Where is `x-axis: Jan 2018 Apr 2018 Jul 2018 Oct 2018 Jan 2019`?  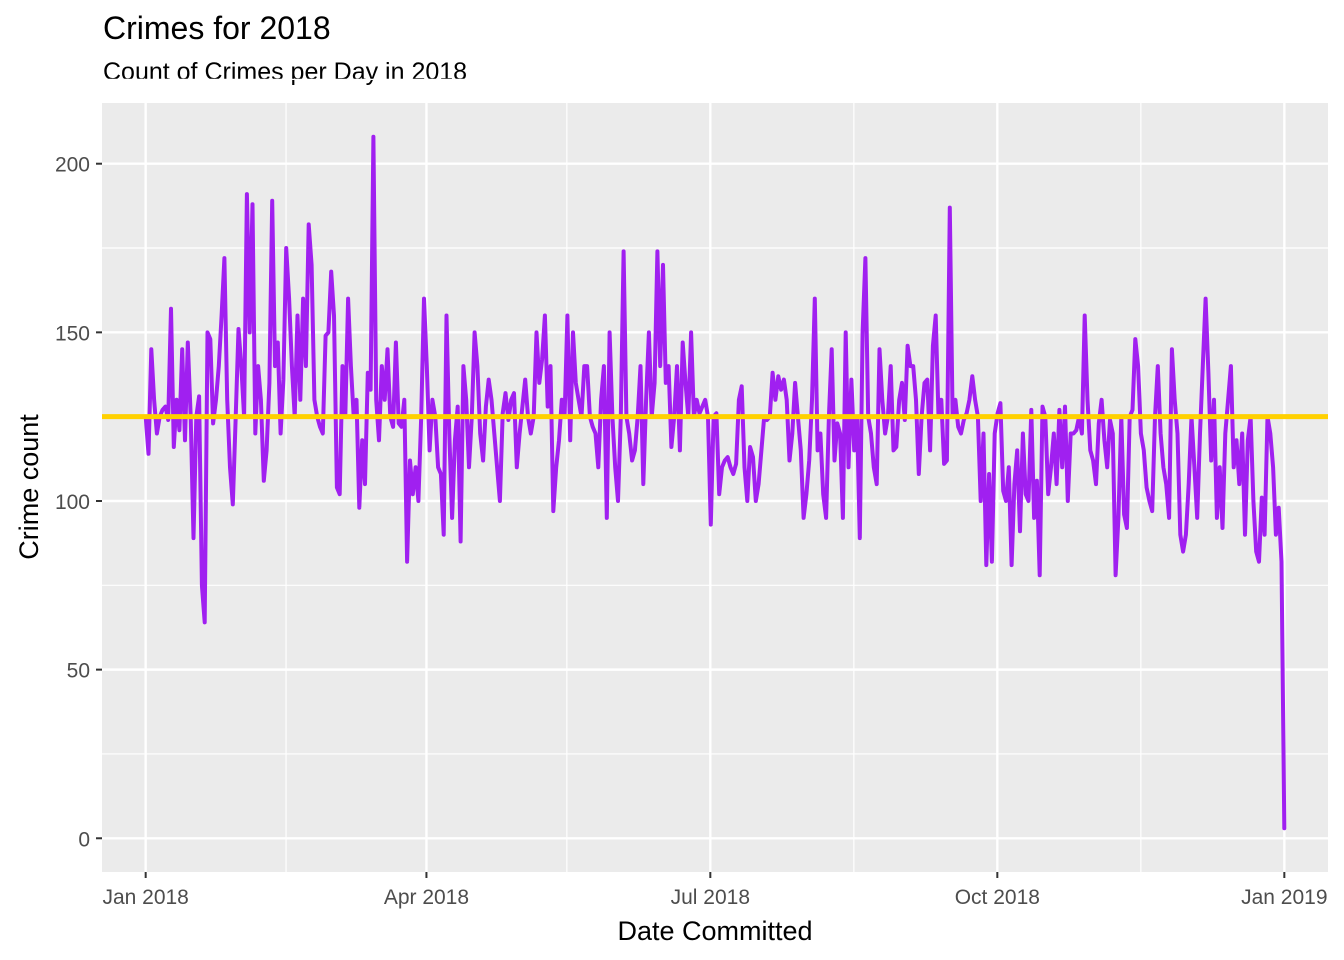 x-axis: Jan 2018 Apr 2018 Jul 2018 Oct 2018 Jan 2019 is located at coordinates (715, 890).